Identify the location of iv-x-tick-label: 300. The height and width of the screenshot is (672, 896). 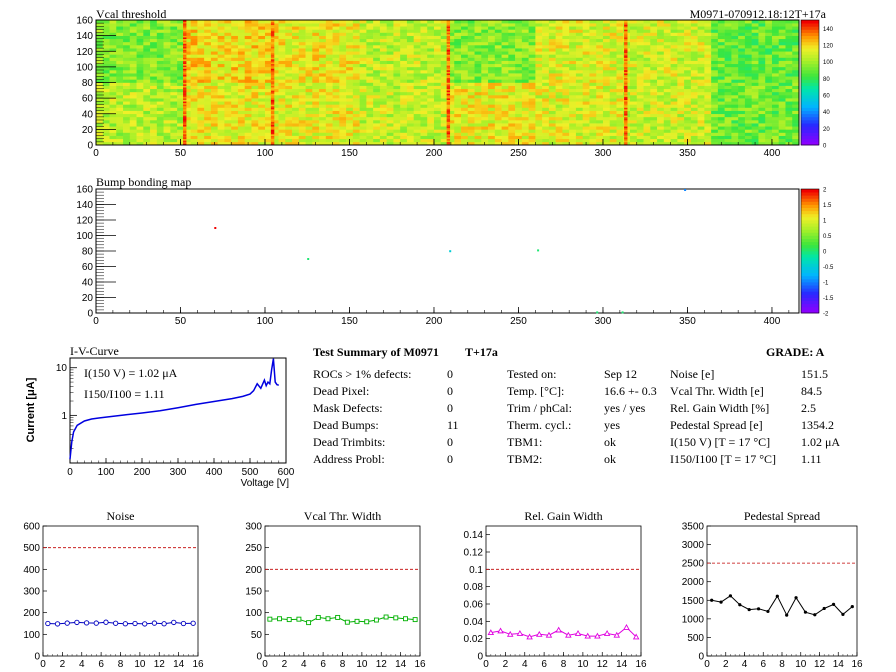
(178, 472).